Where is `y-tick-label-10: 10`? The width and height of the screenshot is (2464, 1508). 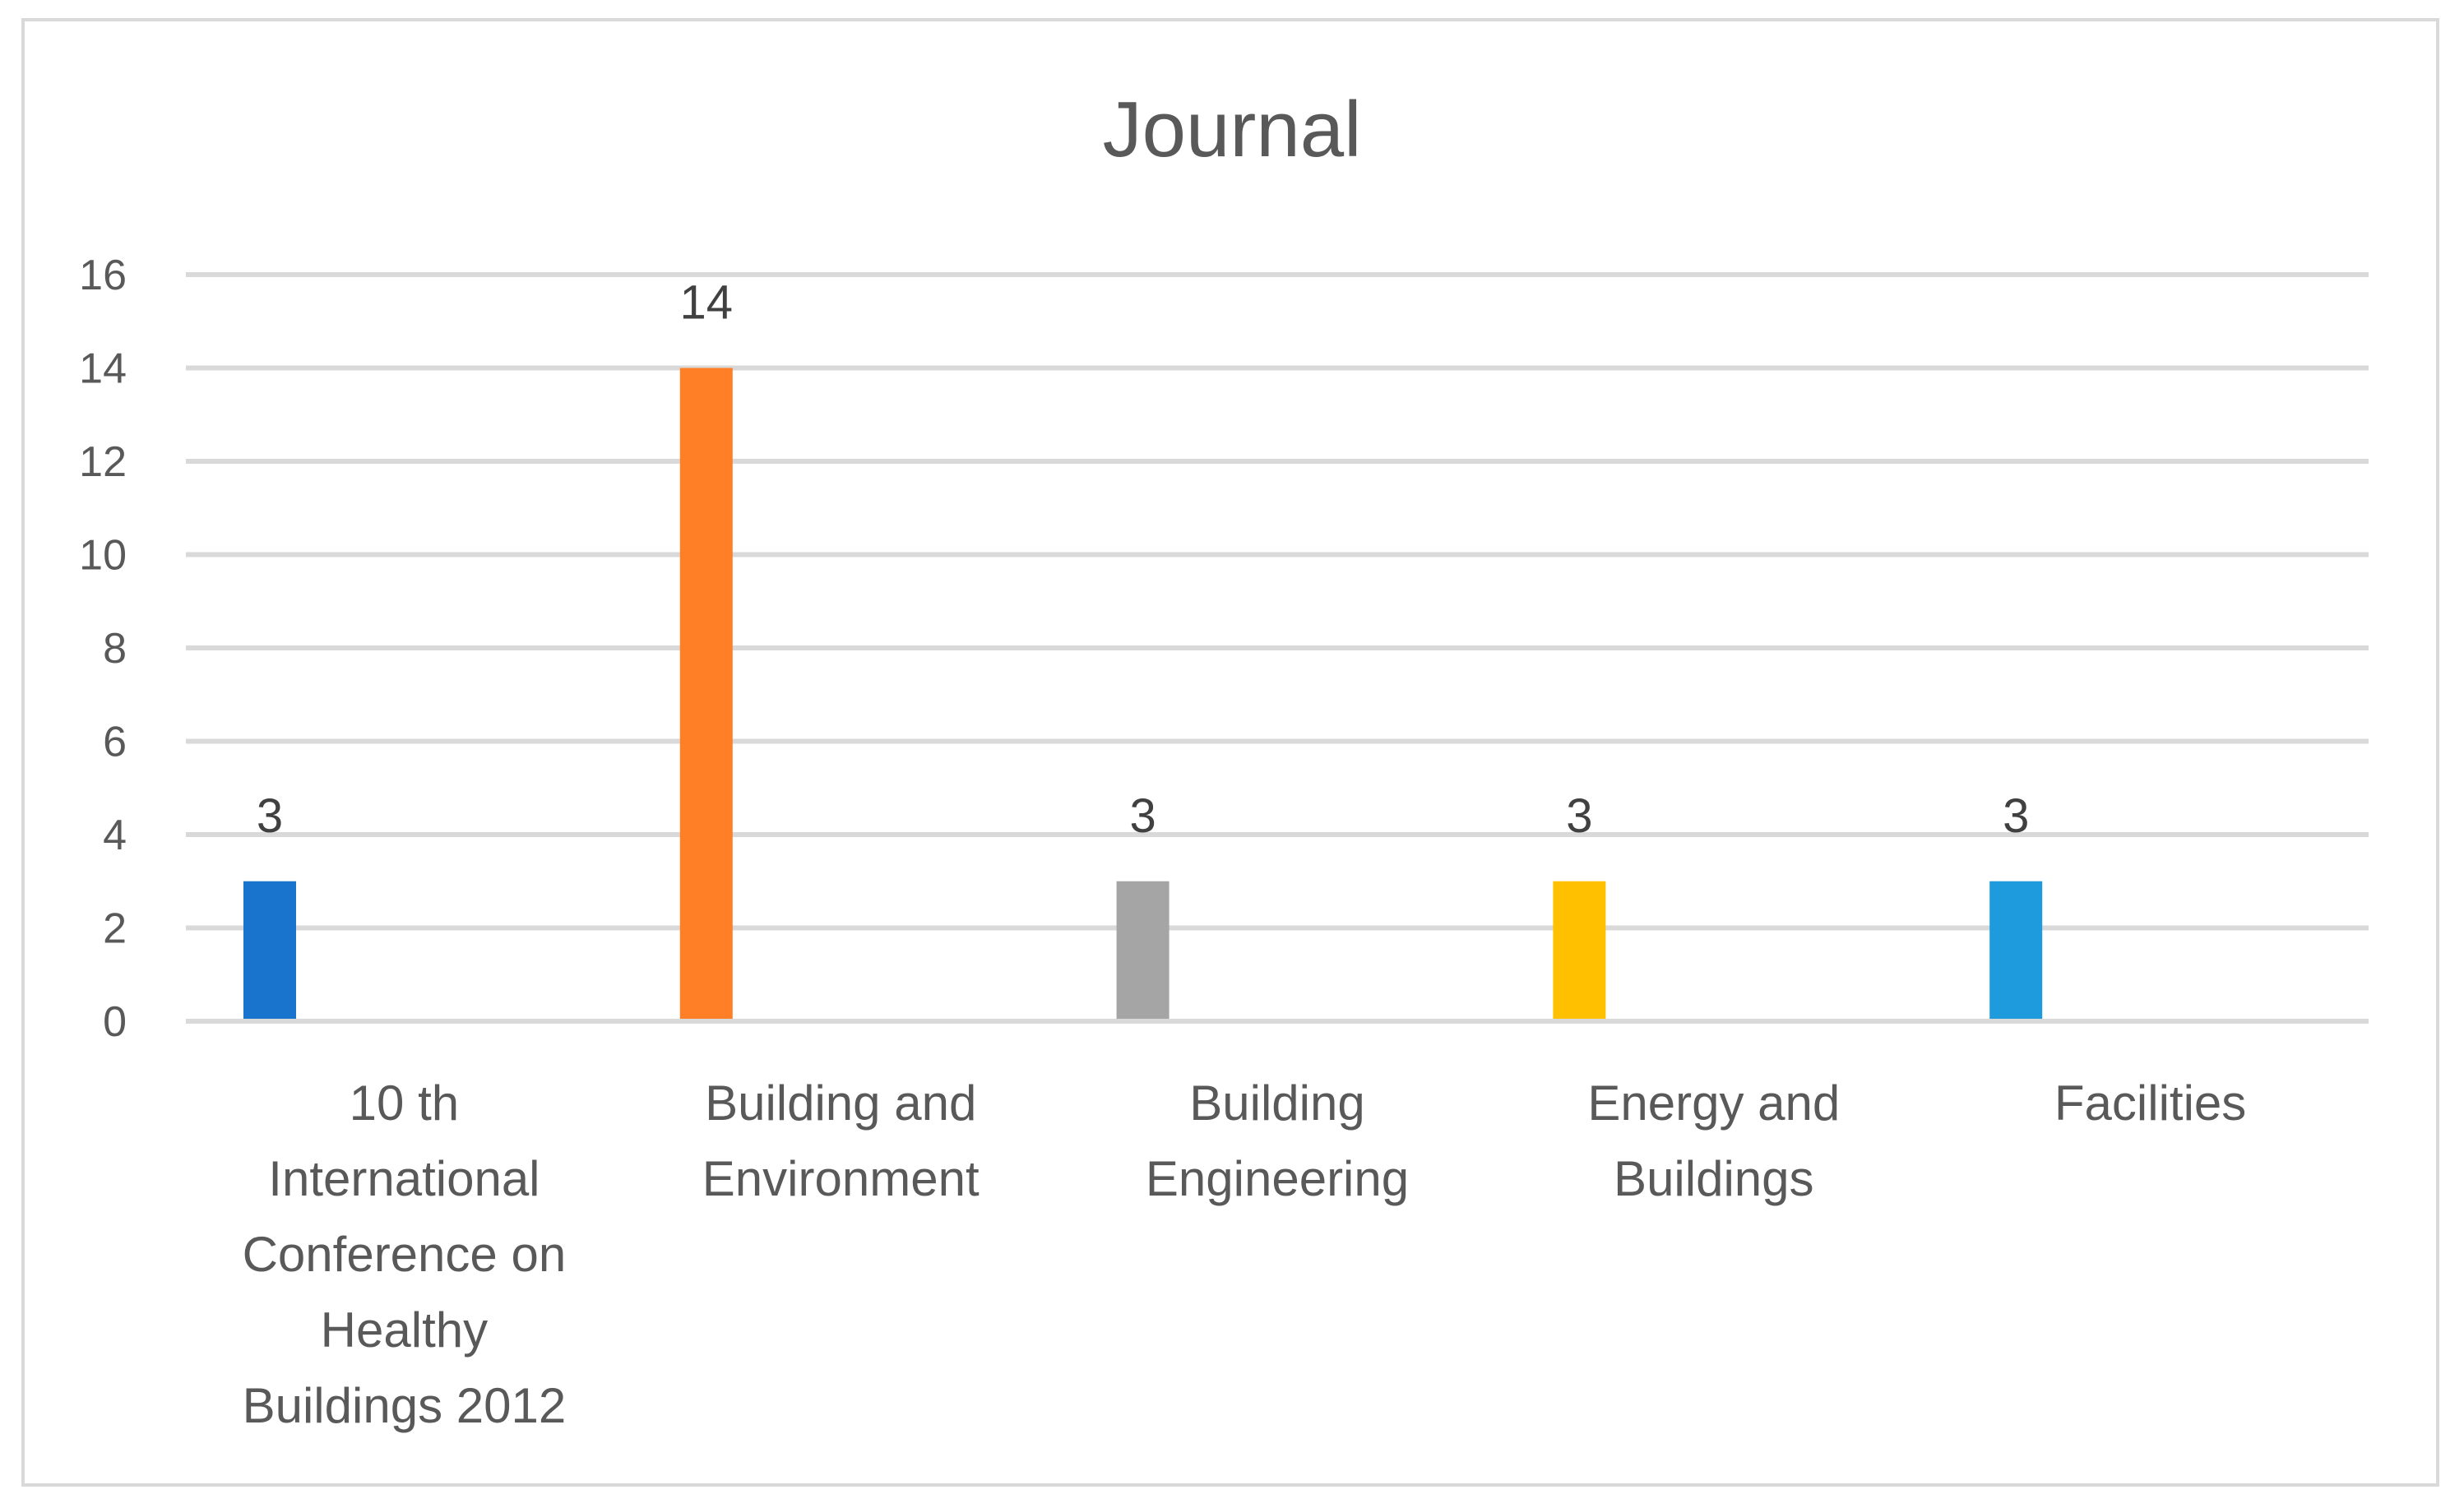
y-tick-label-10: 10 is located at coordinates (103, 556).